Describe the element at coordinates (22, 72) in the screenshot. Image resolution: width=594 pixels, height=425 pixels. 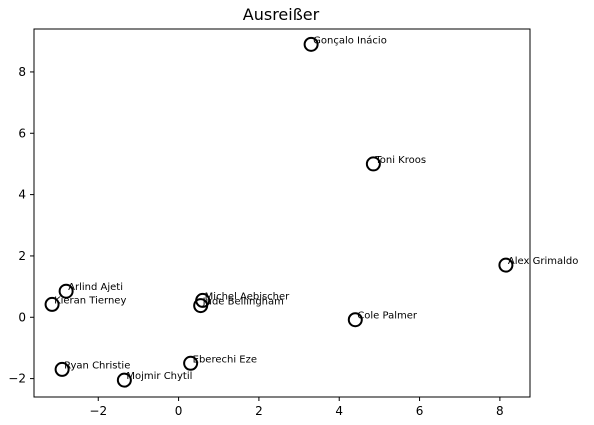
I see `y-tick-label: 8` at that location.